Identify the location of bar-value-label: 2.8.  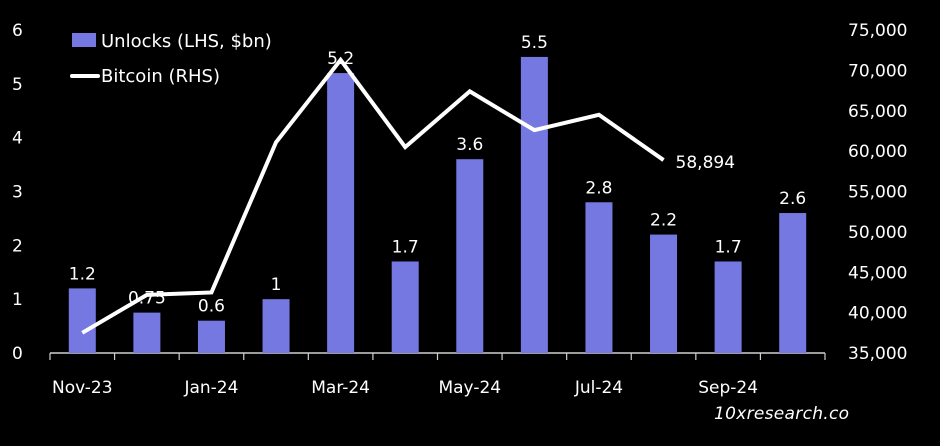
(598, 188).